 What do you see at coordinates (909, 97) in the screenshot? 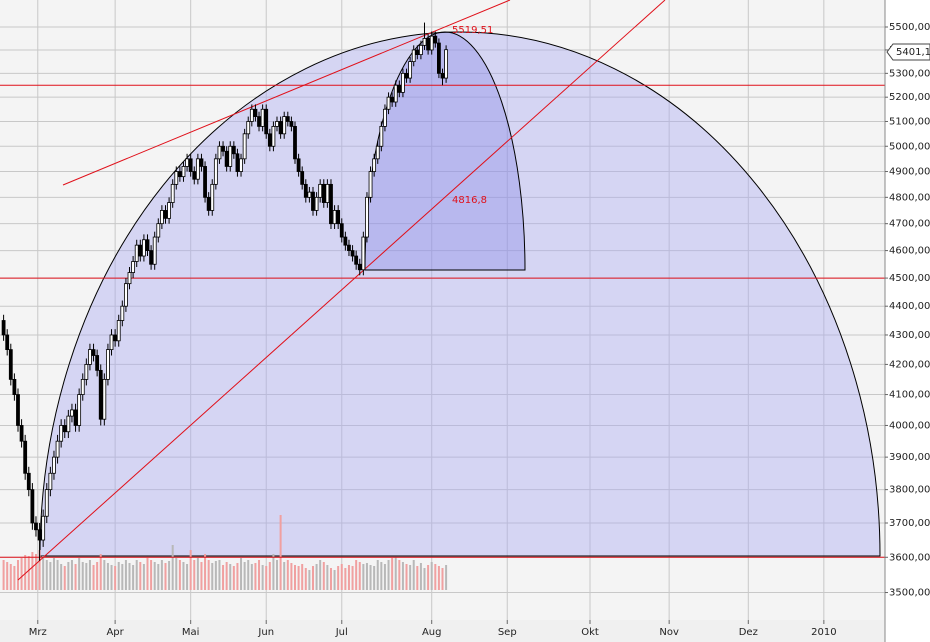
I see `y-tick-label: 5200,00` at bounding box center [909, 97].